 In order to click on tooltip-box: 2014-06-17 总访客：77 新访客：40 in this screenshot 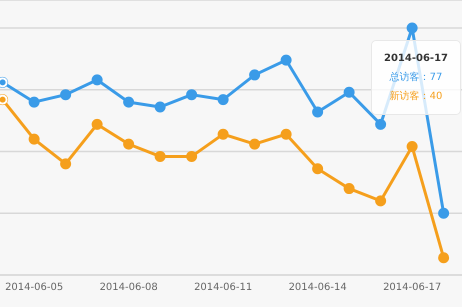, I will do `click(416, 77)`.